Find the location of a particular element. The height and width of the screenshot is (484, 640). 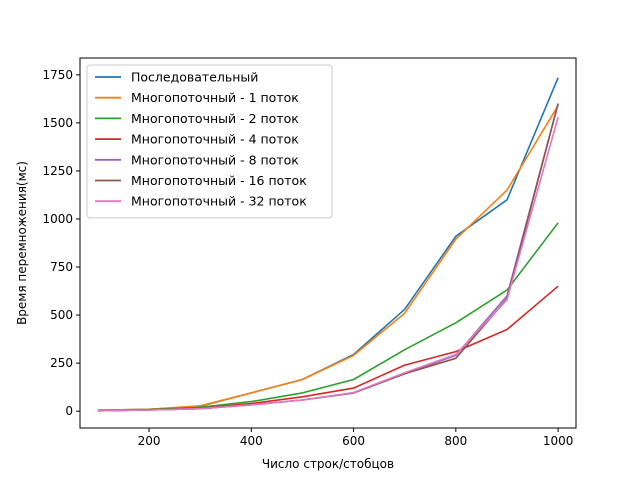

legend-label: Многопоточный - 1 поток is located at coordinates (215, 97).